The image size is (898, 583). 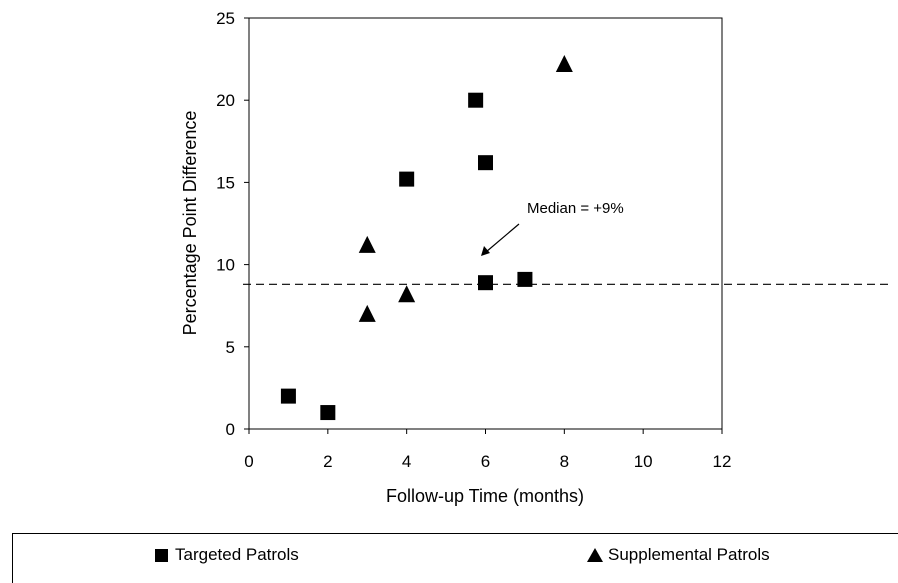 I want to click on triangle-marker-icon, so click(x=595, y=555).